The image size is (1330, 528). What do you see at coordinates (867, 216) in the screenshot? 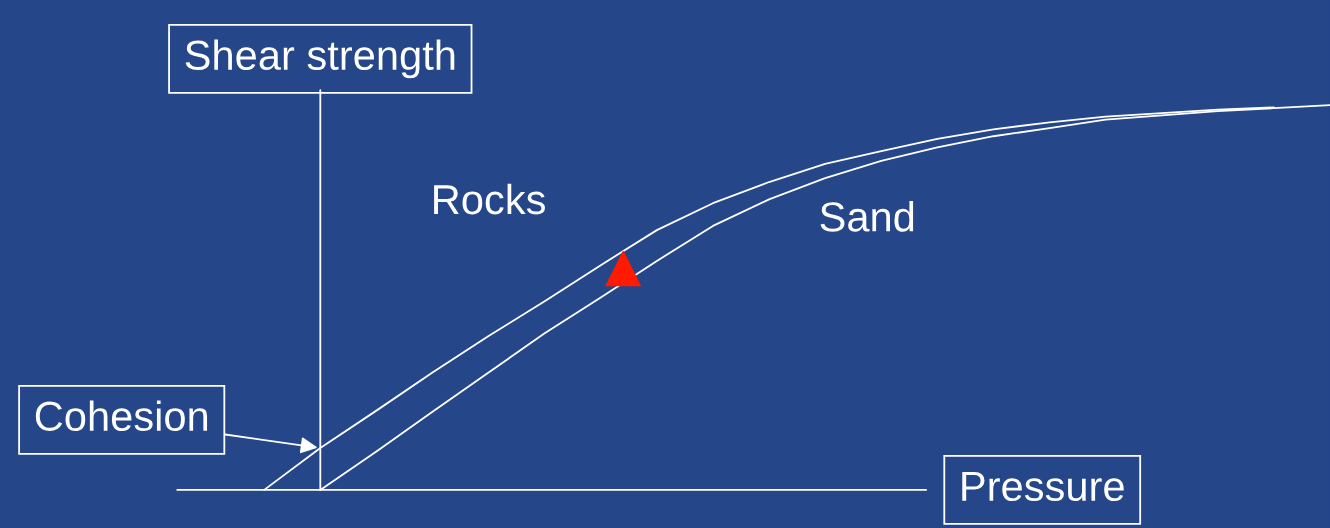
I see `series-label: Sand` at bounding box center [867, 216].